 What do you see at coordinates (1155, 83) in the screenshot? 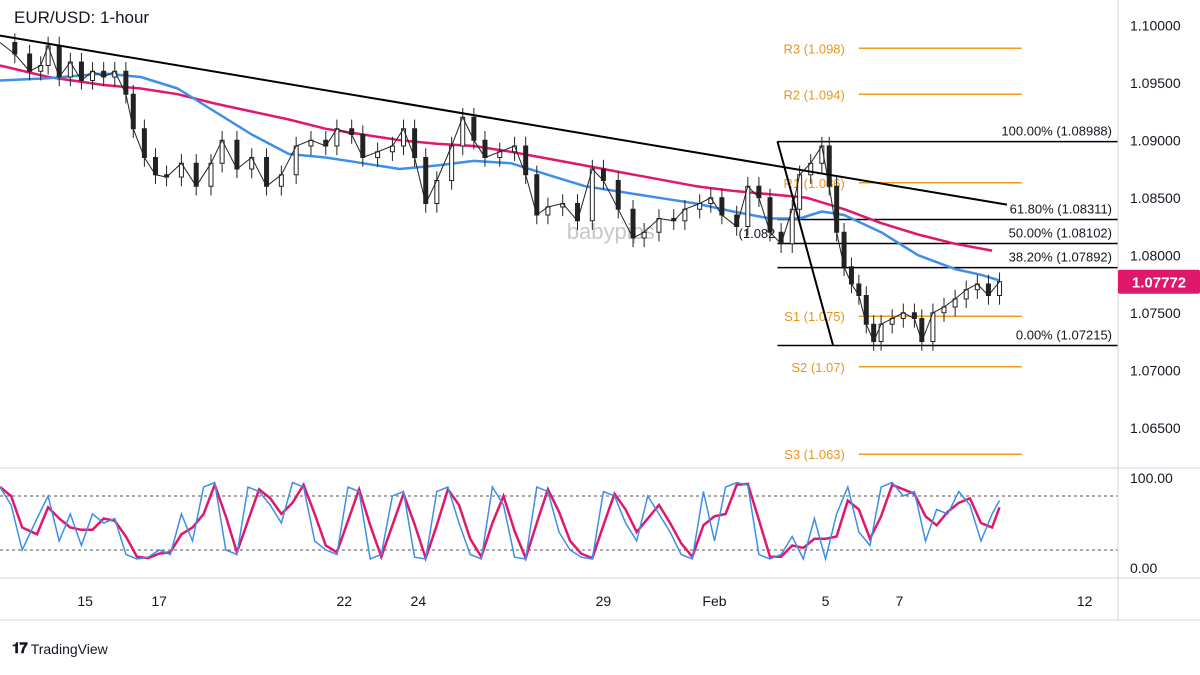
I see `y-tick-label: 1.09500` at bounding box center [1155, 83].